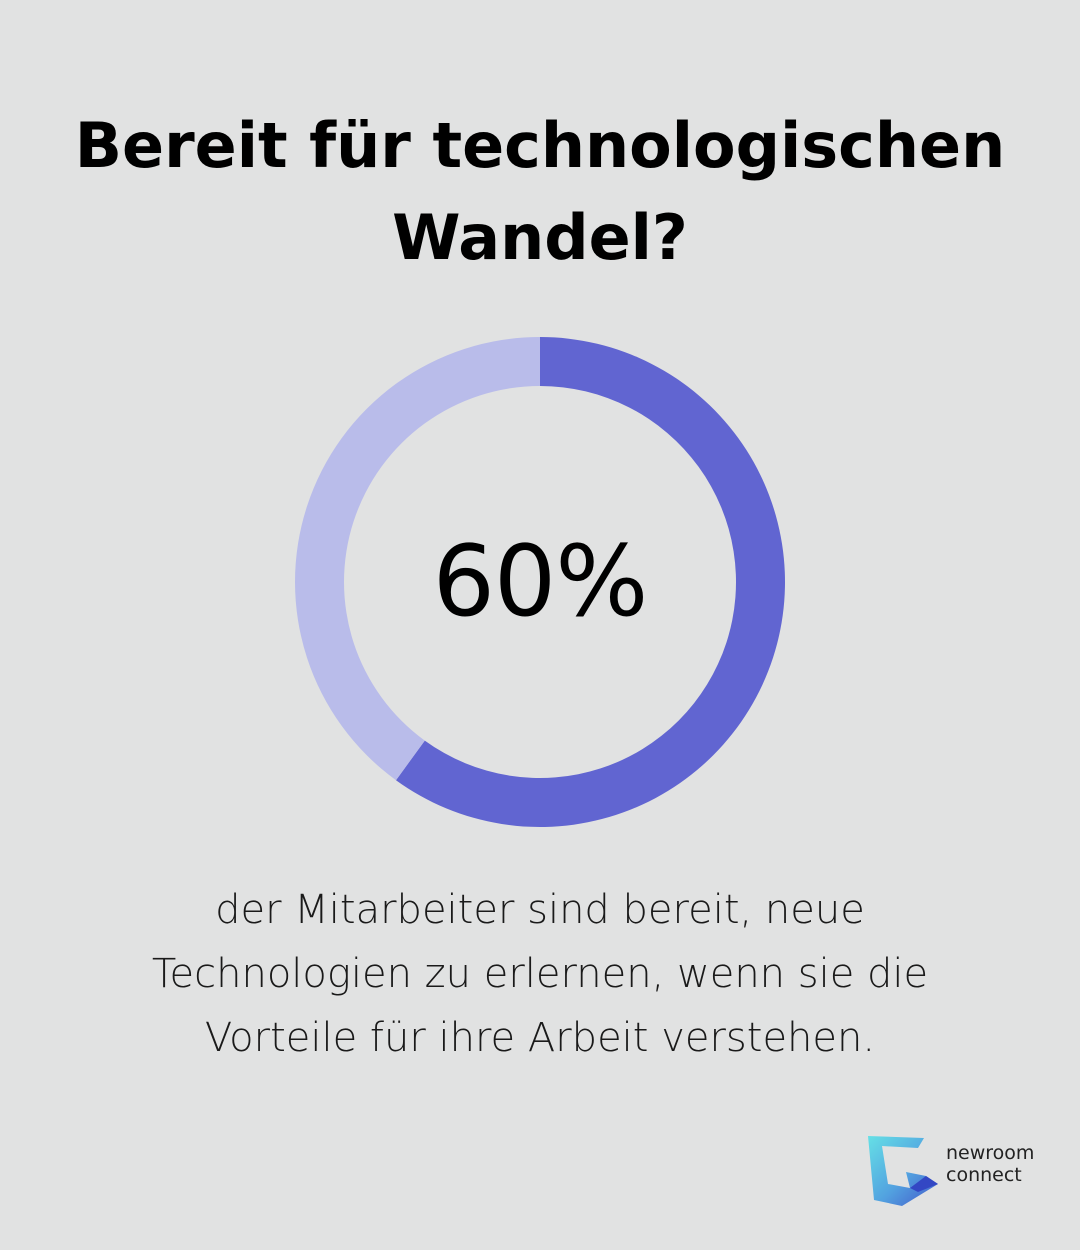 Image resolution: width=1080 pixels, height=1250 pixels. I want to click on description-line-2: Technologien zu erlernen, wenn sie die, so click(540, 974).